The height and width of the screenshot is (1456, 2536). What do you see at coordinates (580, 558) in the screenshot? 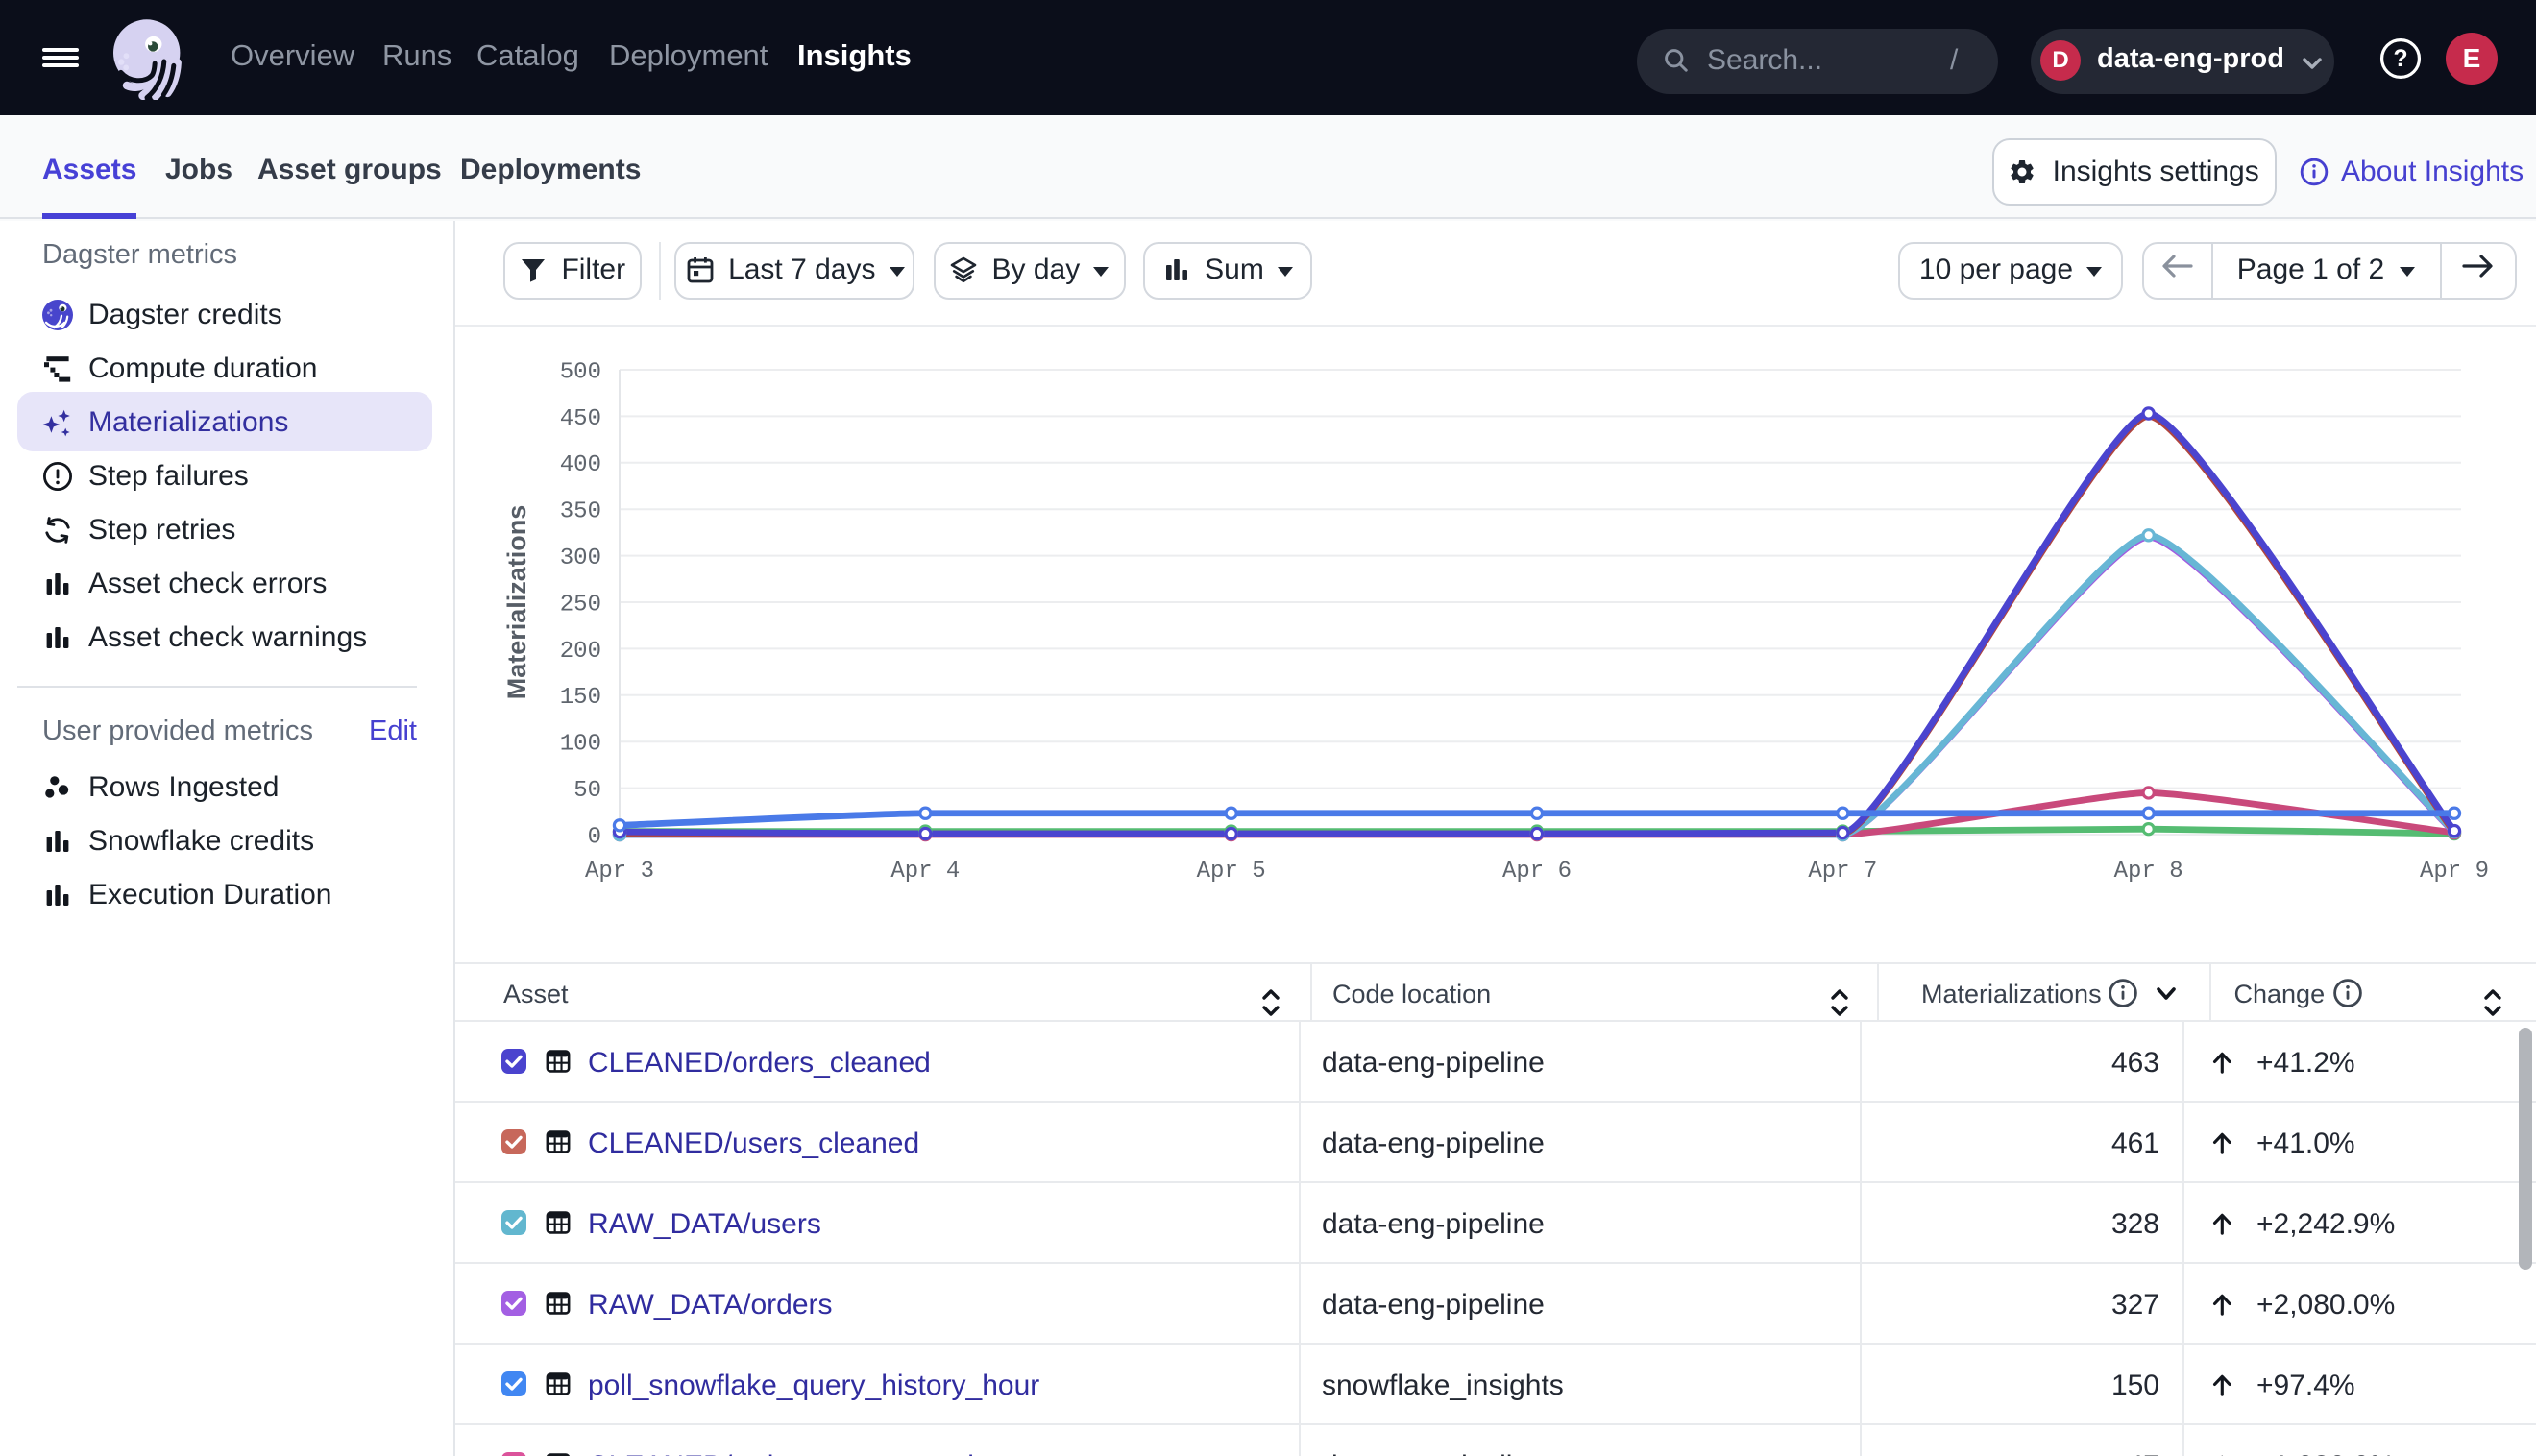
I see `svg-text: 300` at bounding box center [580, 558].